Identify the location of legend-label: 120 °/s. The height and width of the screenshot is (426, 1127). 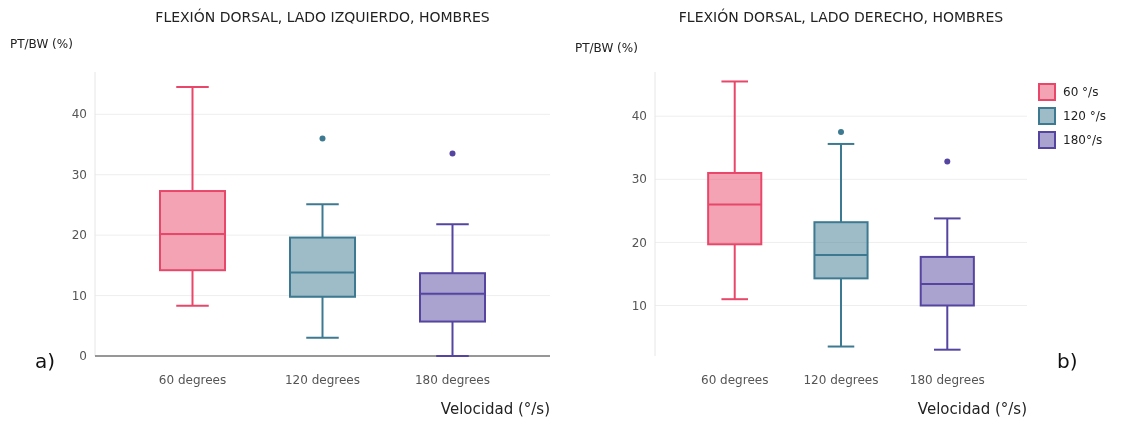
(1085, 116).